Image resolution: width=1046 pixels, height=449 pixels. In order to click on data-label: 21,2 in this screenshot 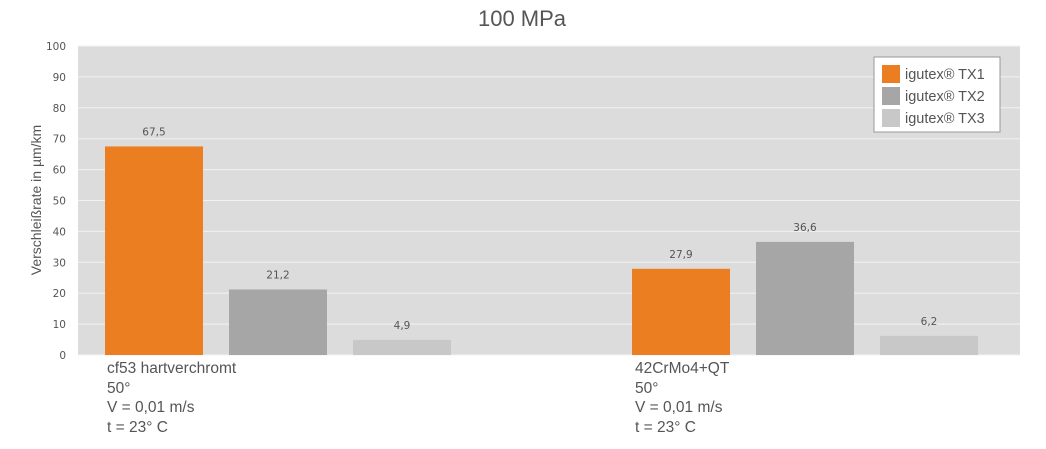, I will do `click(277, 275)`.